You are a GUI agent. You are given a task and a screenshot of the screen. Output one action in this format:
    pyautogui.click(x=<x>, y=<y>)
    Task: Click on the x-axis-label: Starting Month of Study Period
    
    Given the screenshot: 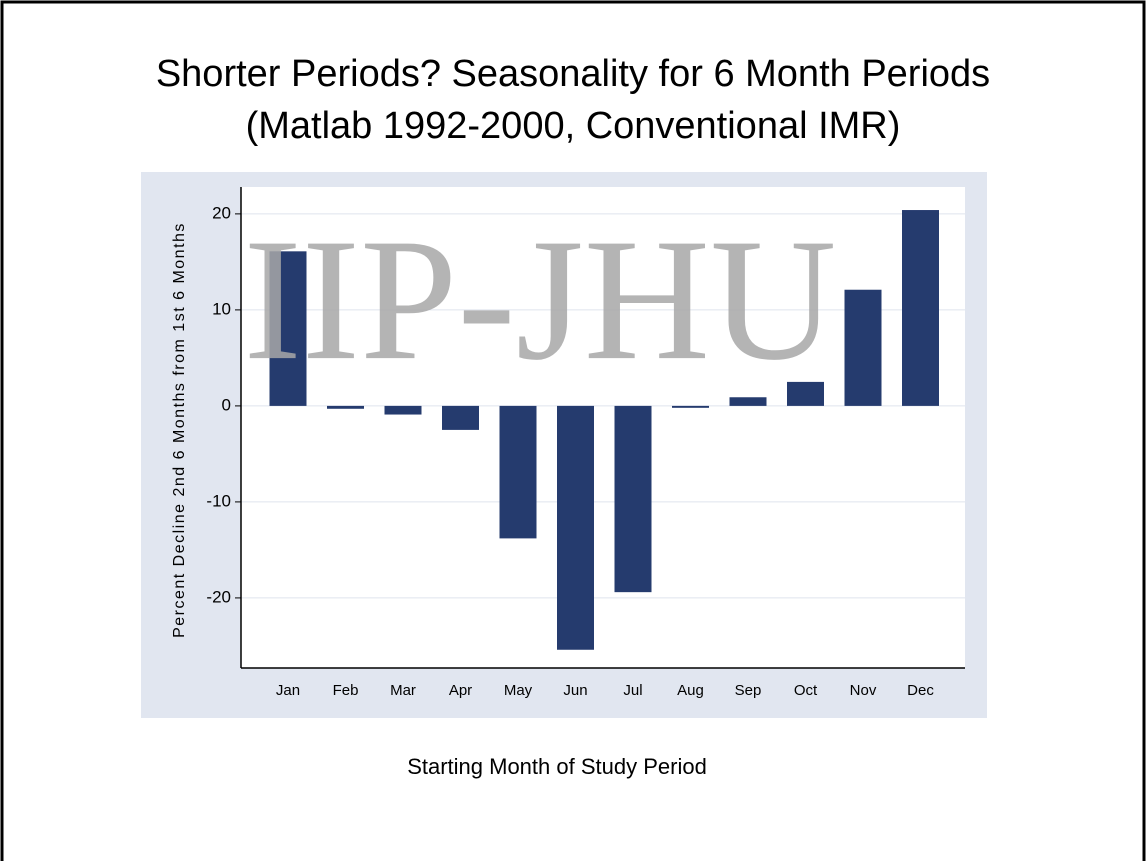 What is the action you would take?
    pyautogui.click(x=557, y=766)
    